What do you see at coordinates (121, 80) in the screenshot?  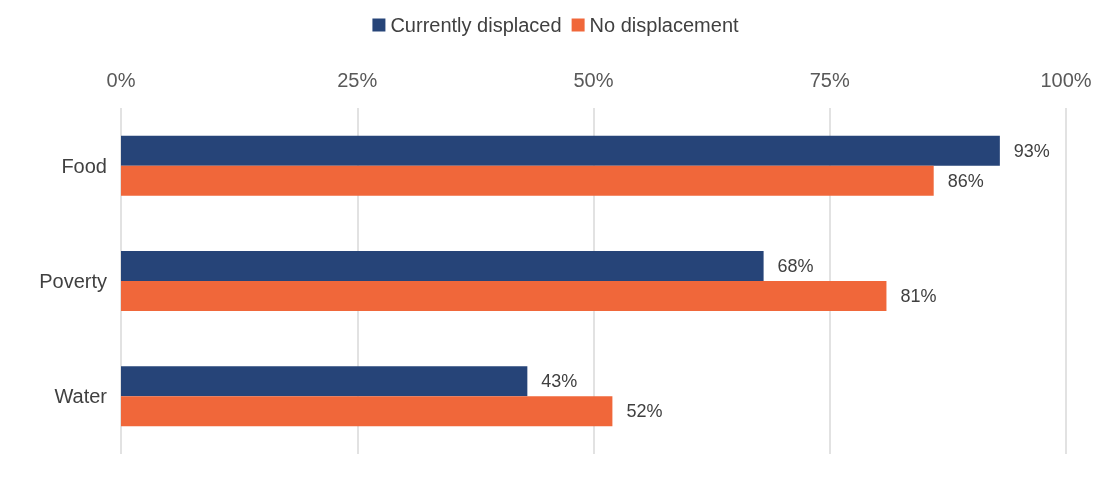 I see `x-tick-label: 0%` at bounding box center [121, 80].